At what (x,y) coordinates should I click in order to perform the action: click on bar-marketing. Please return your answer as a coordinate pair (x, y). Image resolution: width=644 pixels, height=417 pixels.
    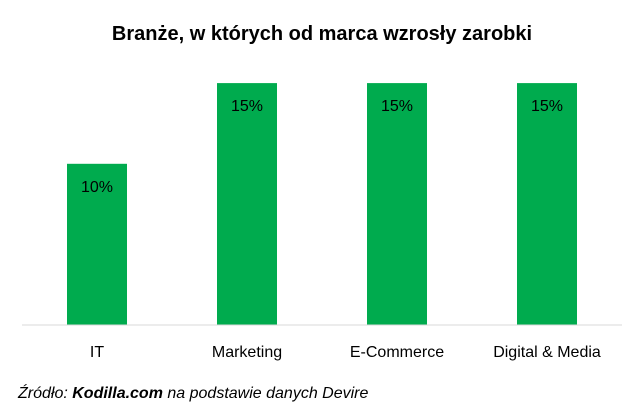
    Looking at the image, I should click on (247, 204).